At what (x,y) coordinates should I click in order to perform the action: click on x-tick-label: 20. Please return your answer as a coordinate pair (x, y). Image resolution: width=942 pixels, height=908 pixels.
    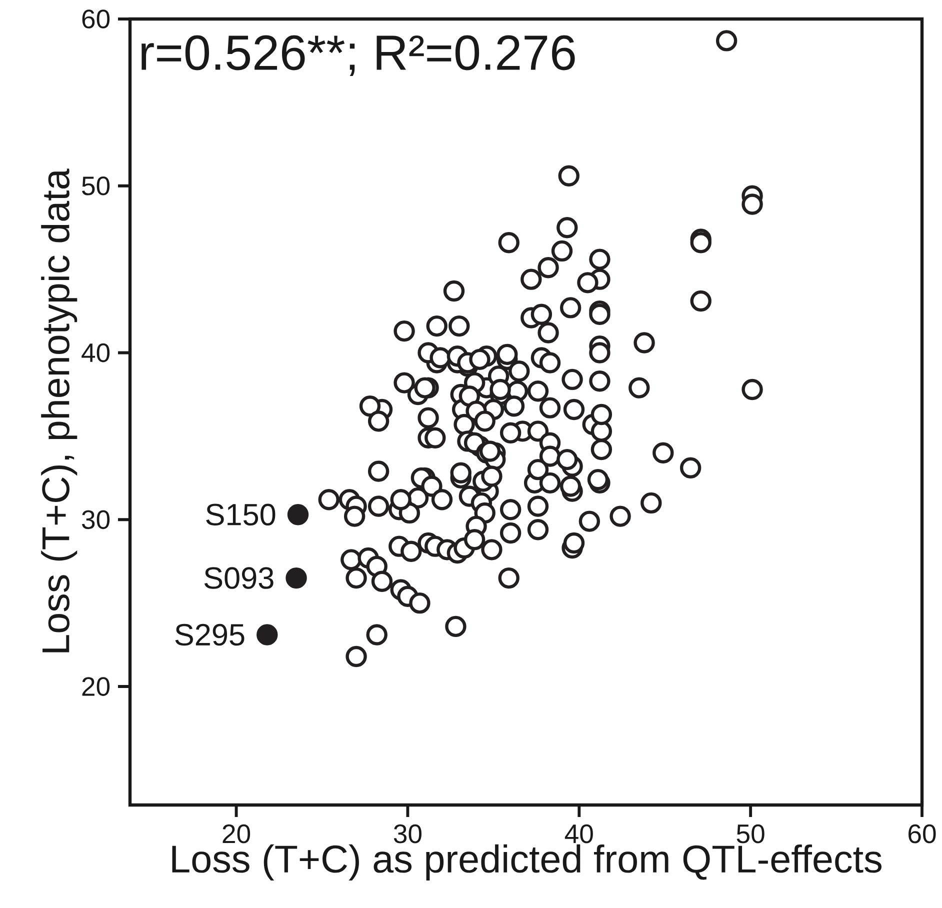
    Looking at the image, I should click on (236, 834).